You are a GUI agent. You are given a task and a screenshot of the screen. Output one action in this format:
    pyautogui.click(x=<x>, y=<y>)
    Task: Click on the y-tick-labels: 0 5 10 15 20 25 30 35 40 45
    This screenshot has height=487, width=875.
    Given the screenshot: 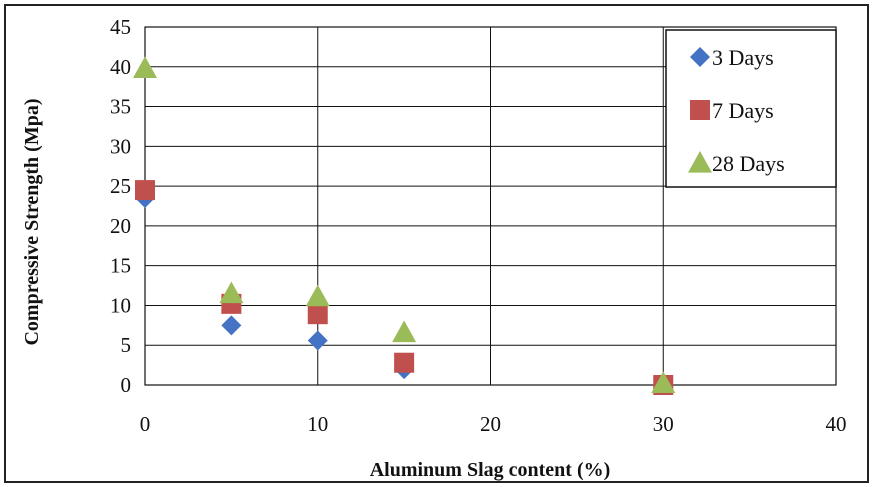 What is the action you would take?
    pyautogui.click(x=120, y=206)
    